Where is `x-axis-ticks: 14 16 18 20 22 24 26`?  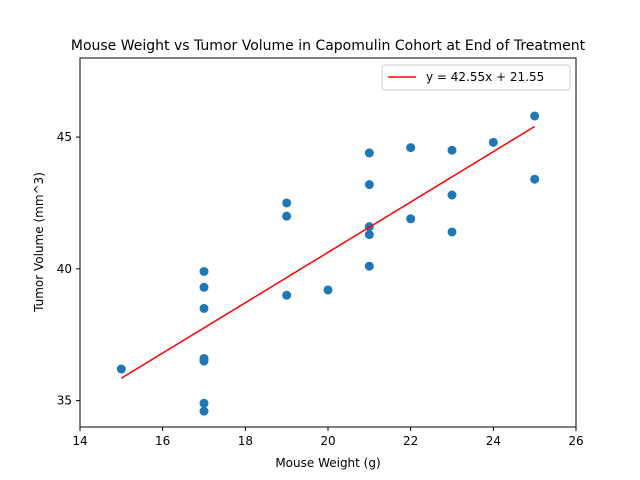
x-axis-ticks: 14 16 18 20 22 24 26 is located at coordinates (328, 437).